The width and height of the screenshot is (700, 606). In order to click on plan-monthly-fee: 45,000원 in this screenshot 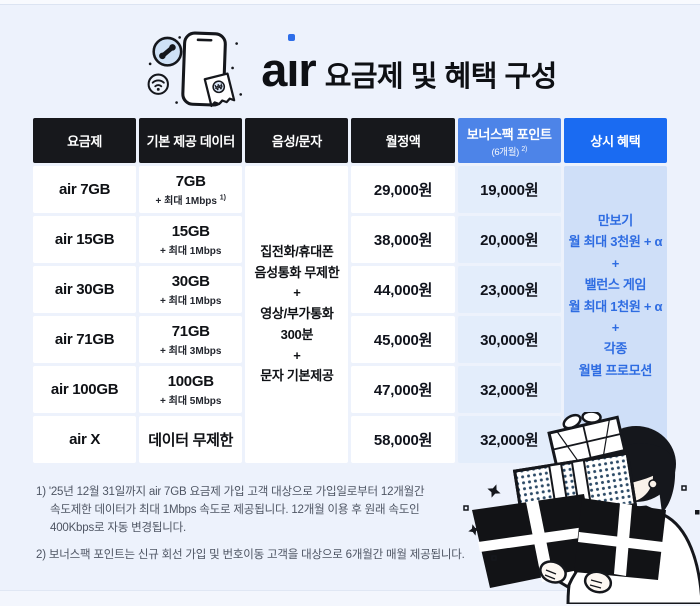, I will do `click(403, 340)`.